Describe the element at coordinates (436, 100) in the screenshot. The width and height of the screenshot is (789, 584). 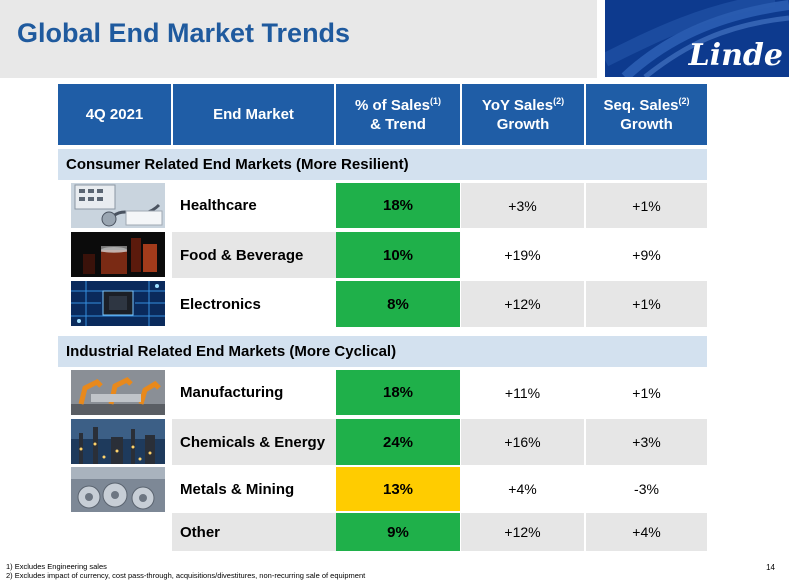
I see `header-pct-sup: (1)` at that location.